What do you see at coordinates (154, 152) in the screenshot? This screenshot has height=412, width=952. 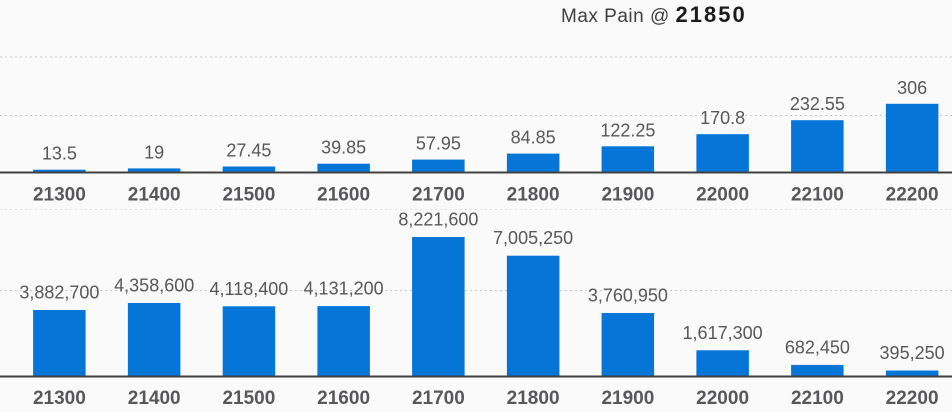 I see `svg-text: 19` at bounding box center [154, 152].